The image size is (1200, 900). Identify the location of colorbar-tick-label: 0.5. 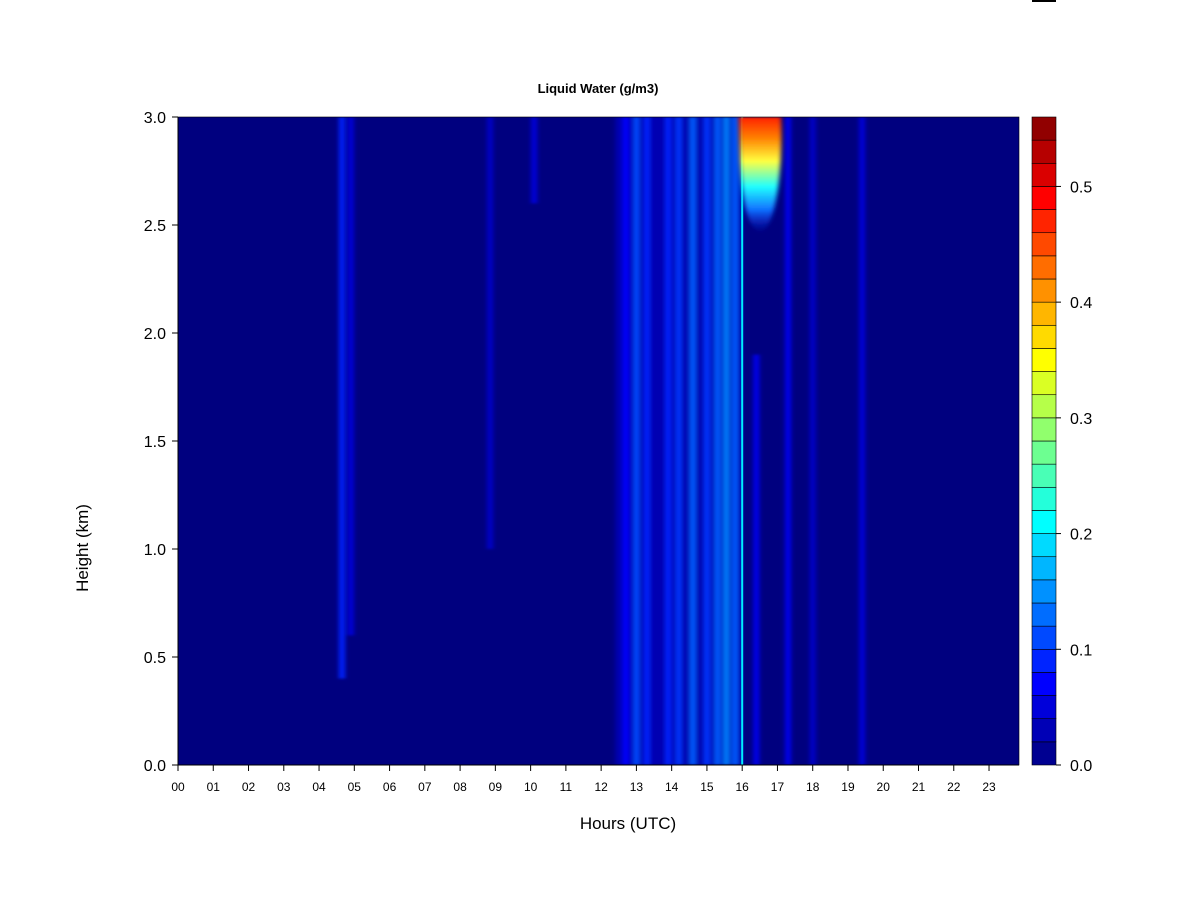
(1081, 187).